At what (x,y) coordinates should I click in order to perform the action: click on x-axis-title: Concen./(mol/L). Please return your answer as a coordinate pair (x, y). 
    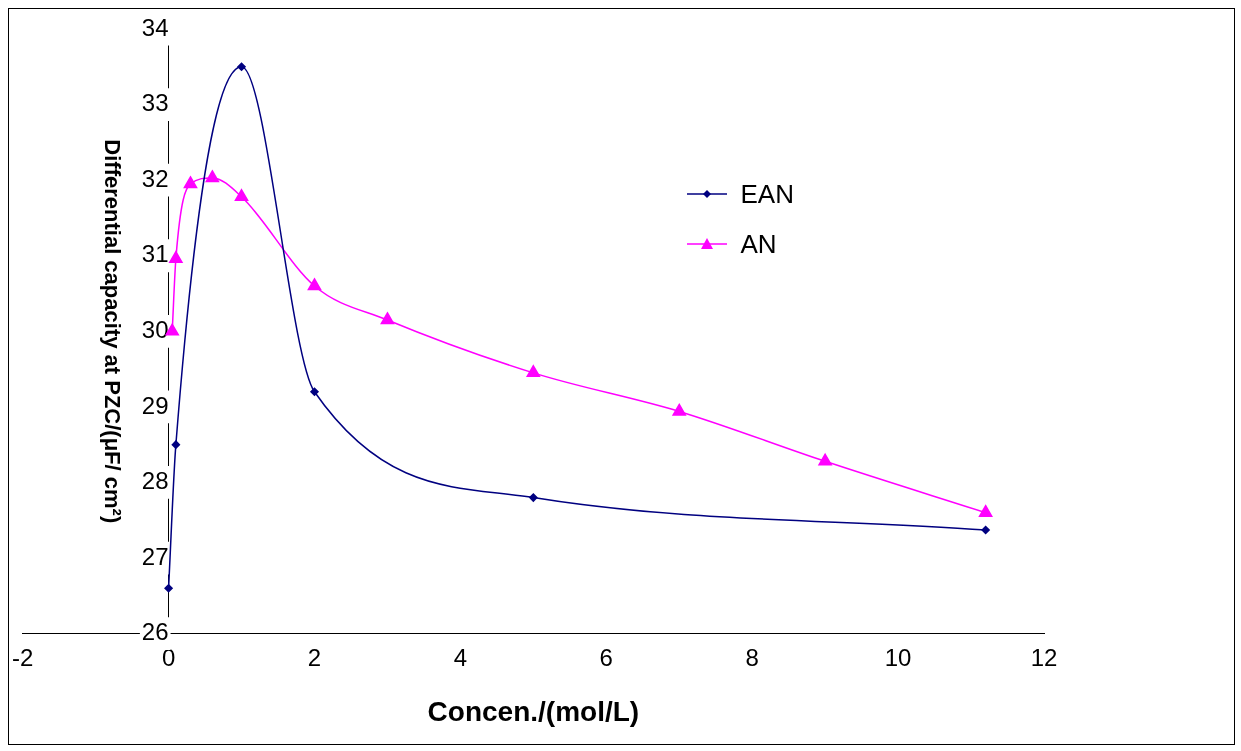
    Looking at the image, I should click on (533, 711).